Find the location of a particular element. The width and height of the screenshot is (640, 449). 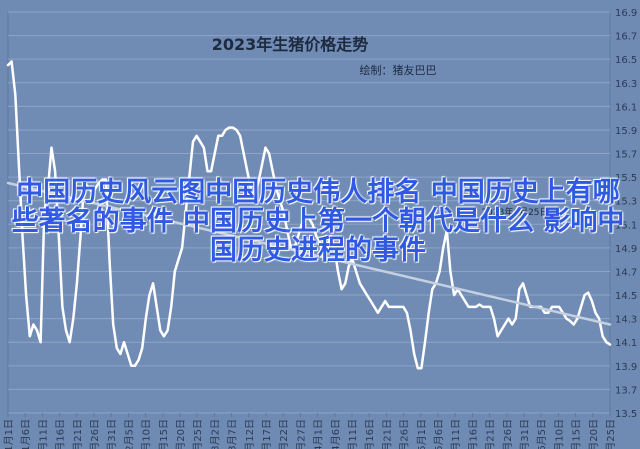

y-tick-label: 16.7 is located at coordinates (626, 37).